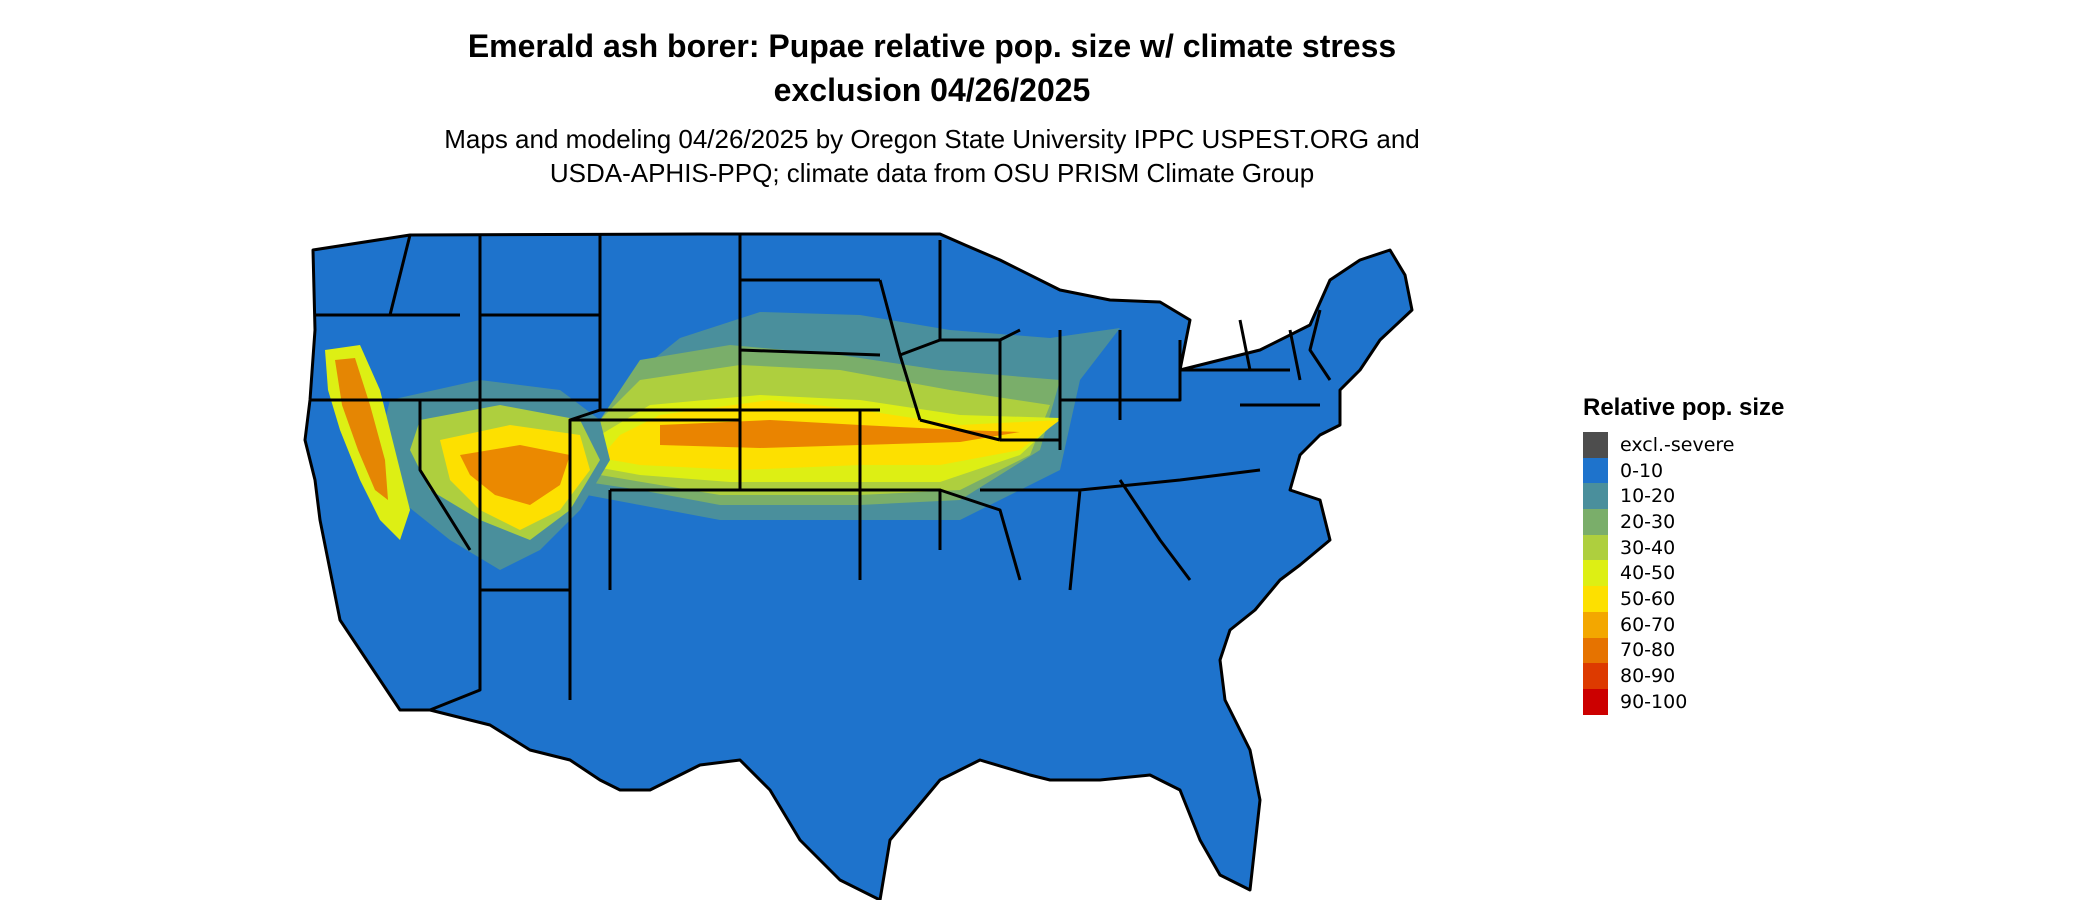 The width and height of the screenshot is (2100, 900). I want to click on legend-title: Relative pop. size, so click(1684, 407).